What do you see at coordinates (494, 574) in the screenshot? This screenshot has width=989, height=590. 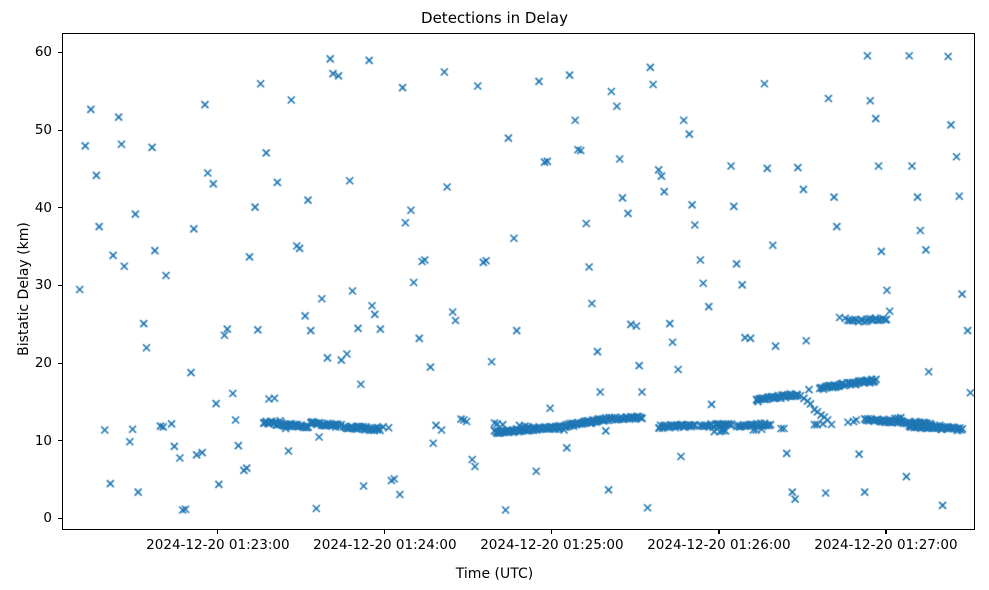 I see `x-axis-label: Time (UTC)` at bounding box center [494, 574].